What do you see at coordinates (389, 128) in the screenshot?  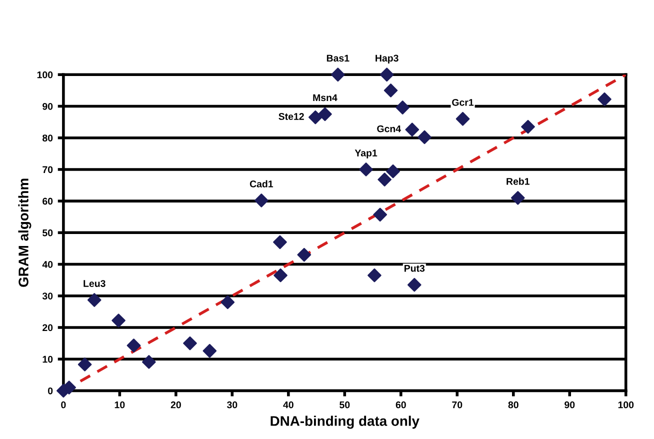 I see `annotation: Gcn4` at bounding box center [389, 128].